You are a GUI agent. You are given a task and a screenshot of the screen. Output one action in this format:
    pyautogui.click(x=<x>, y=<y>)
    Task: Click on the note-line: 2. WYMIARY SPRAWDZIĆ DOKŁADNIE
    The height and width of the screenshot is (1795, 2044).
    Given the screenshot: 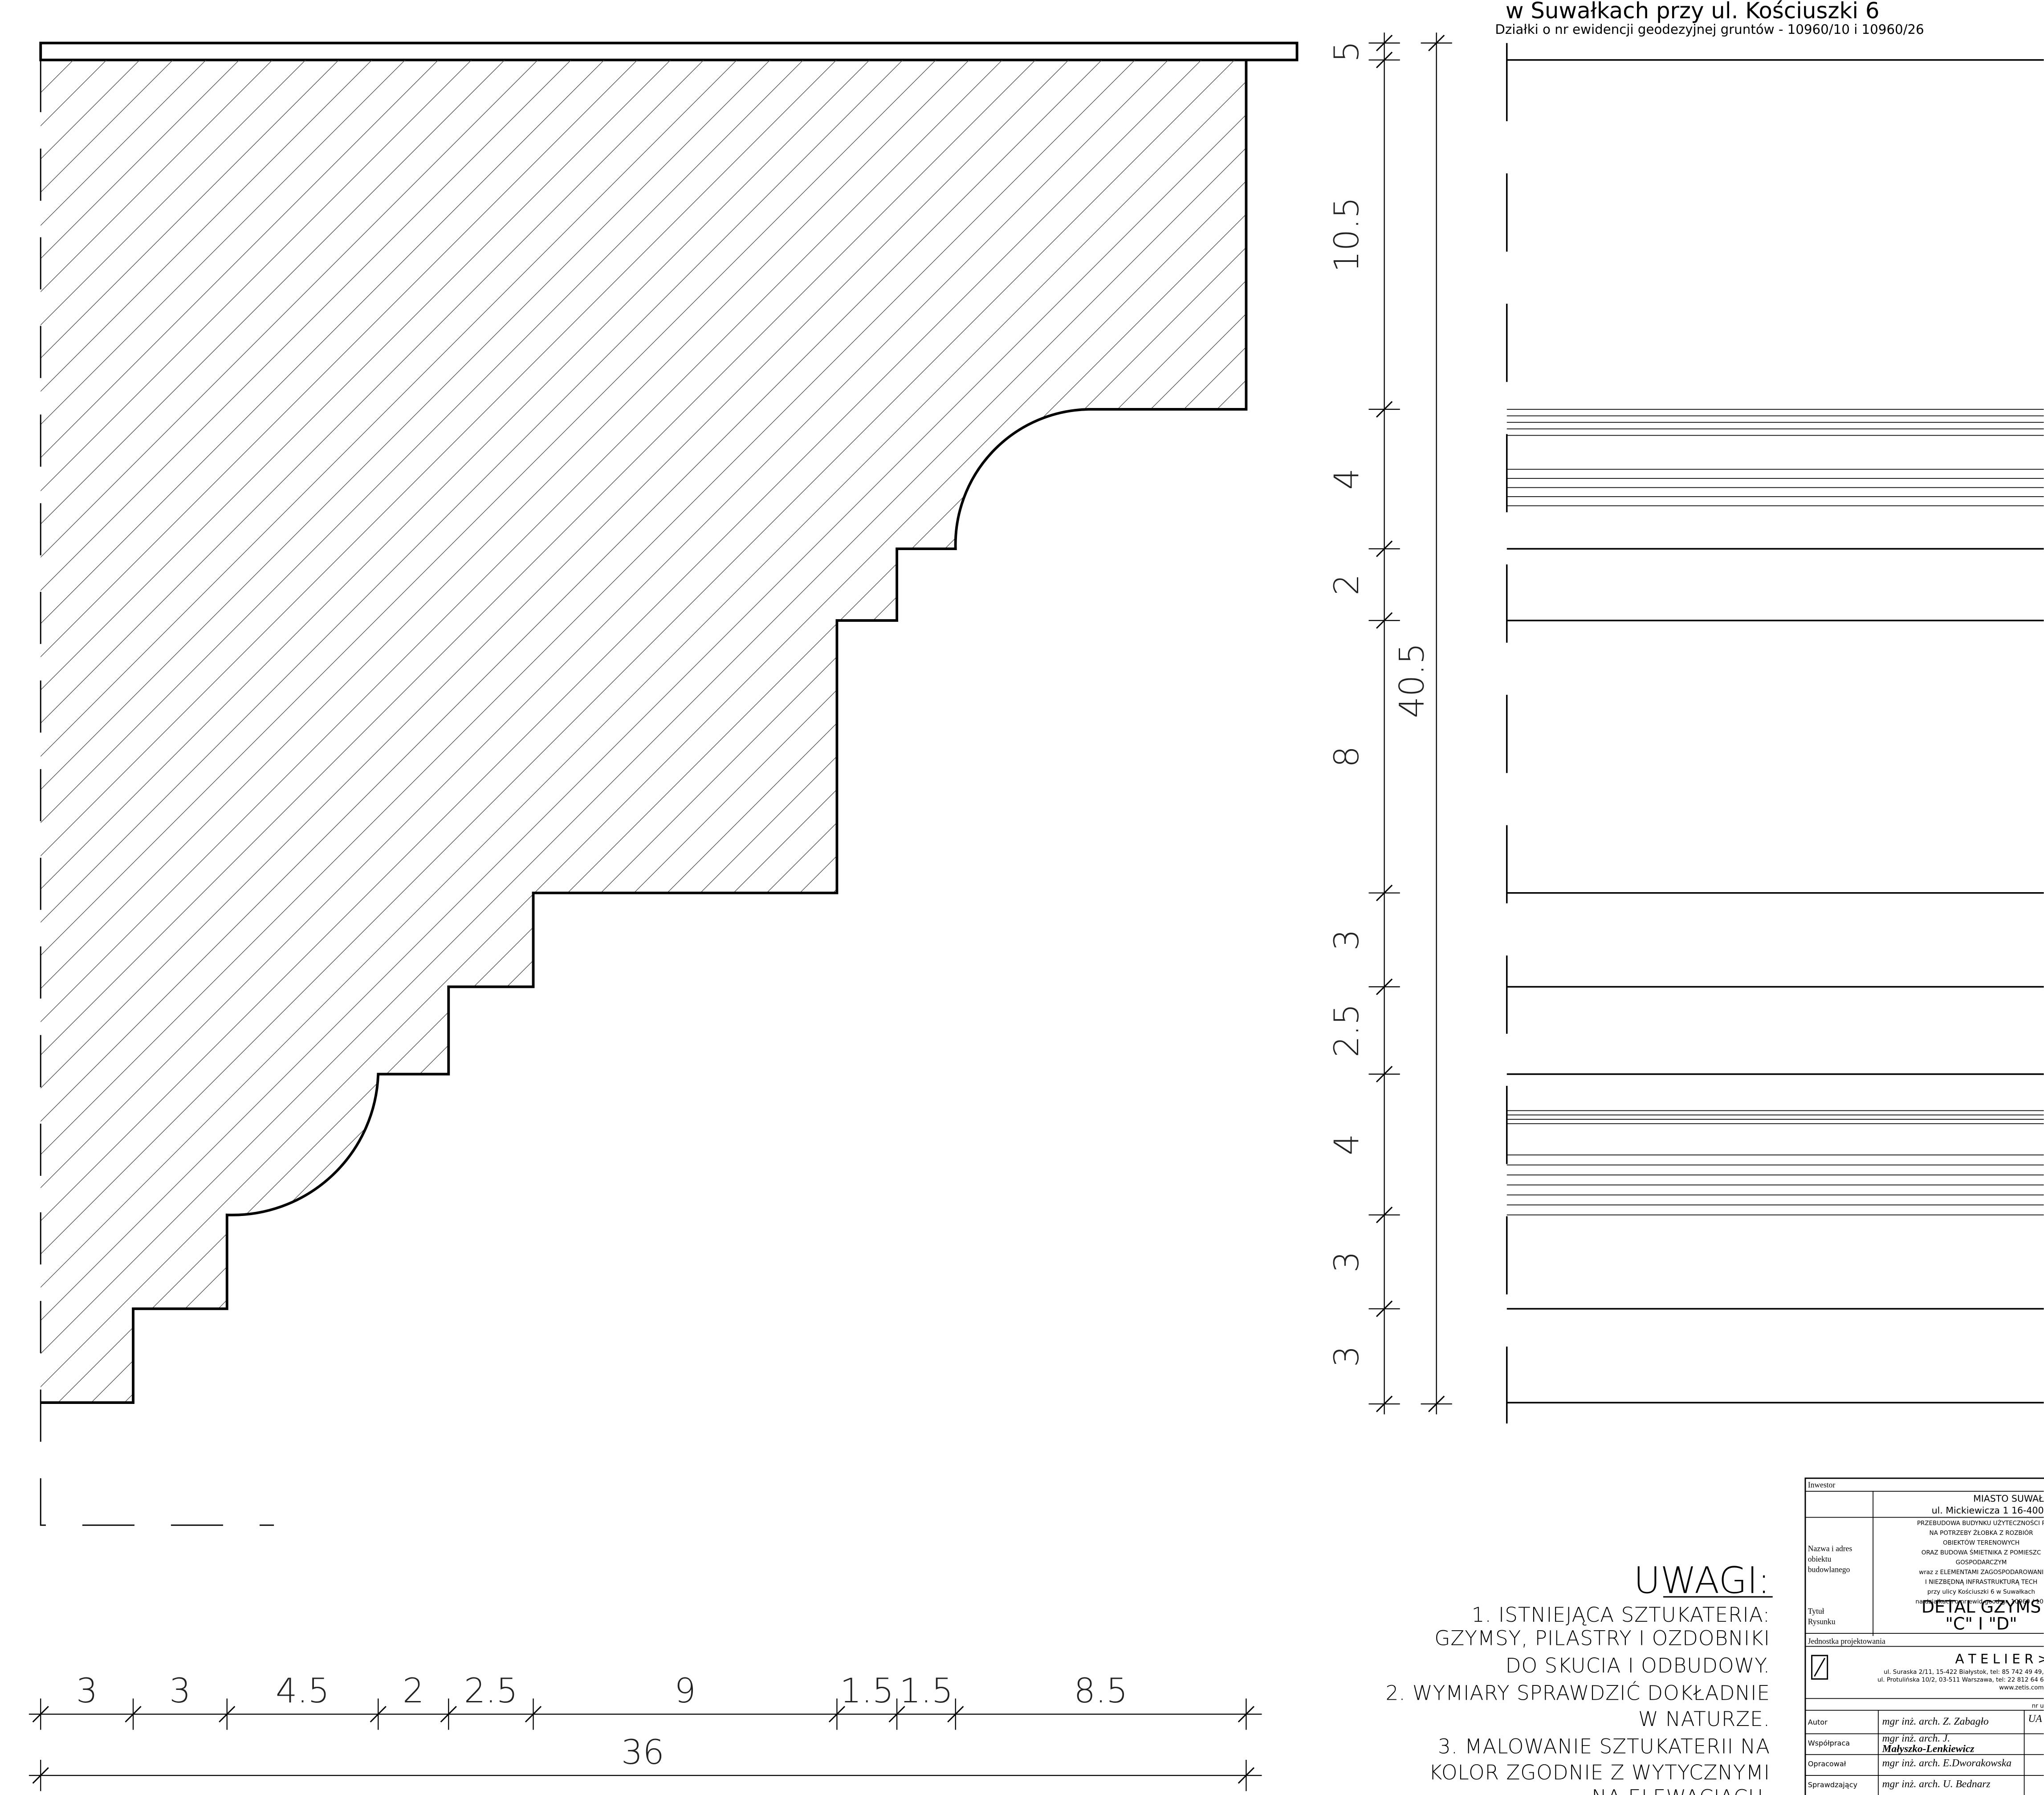 What is the action you would take?
    pyautogui.click(x=1578, y=1693)
    